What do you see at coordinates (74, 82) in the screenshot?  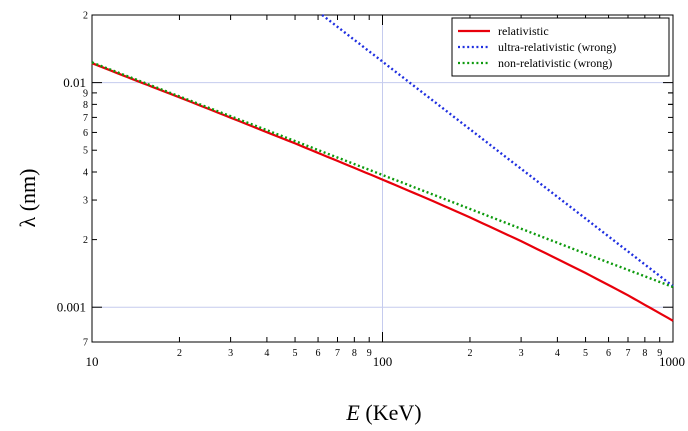 I see `y-major-tick-label: 0.01` at bounding box center [74, 82].